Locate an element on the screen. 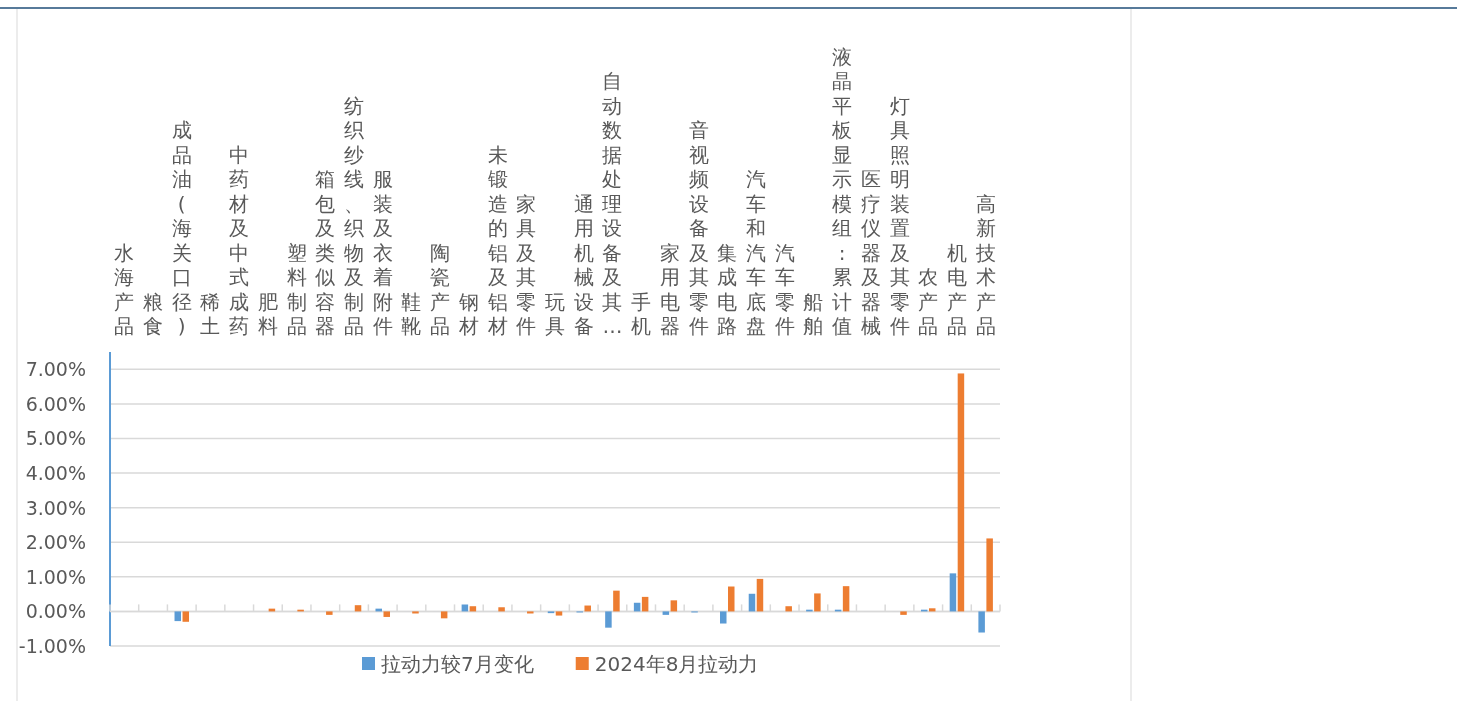 The height and width of the screenshot is (701, 1457). x-tick-label: 未锻造的铝及铝材 is located at coordinates (497, 240).